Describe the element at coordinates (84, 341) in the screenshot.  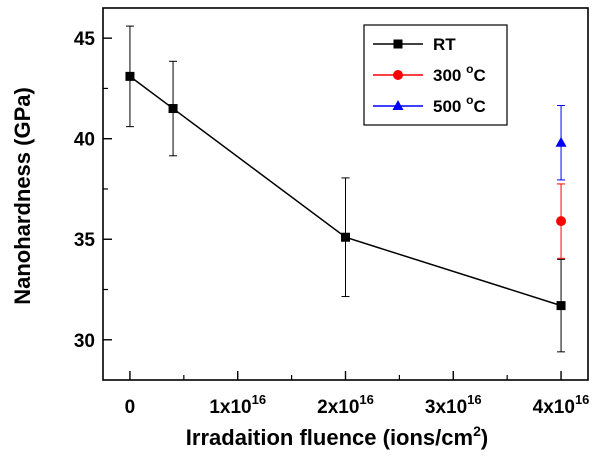
I see `y-tick-label: 30` at that location.